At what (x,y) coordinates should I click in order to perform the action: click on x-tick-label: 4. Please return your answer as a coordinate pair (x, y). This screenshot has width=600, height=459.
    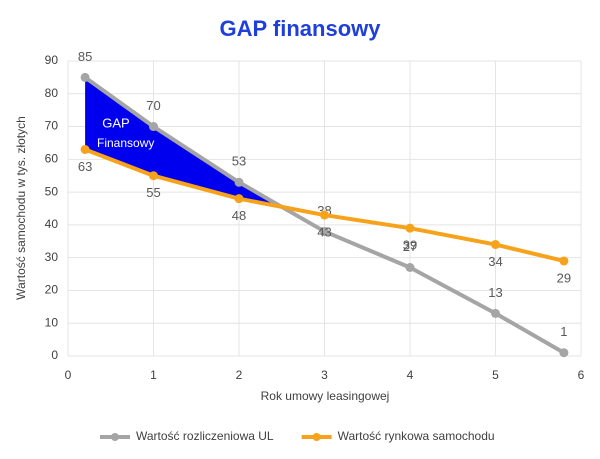
    Looking at the image, I should click on (410, 375).